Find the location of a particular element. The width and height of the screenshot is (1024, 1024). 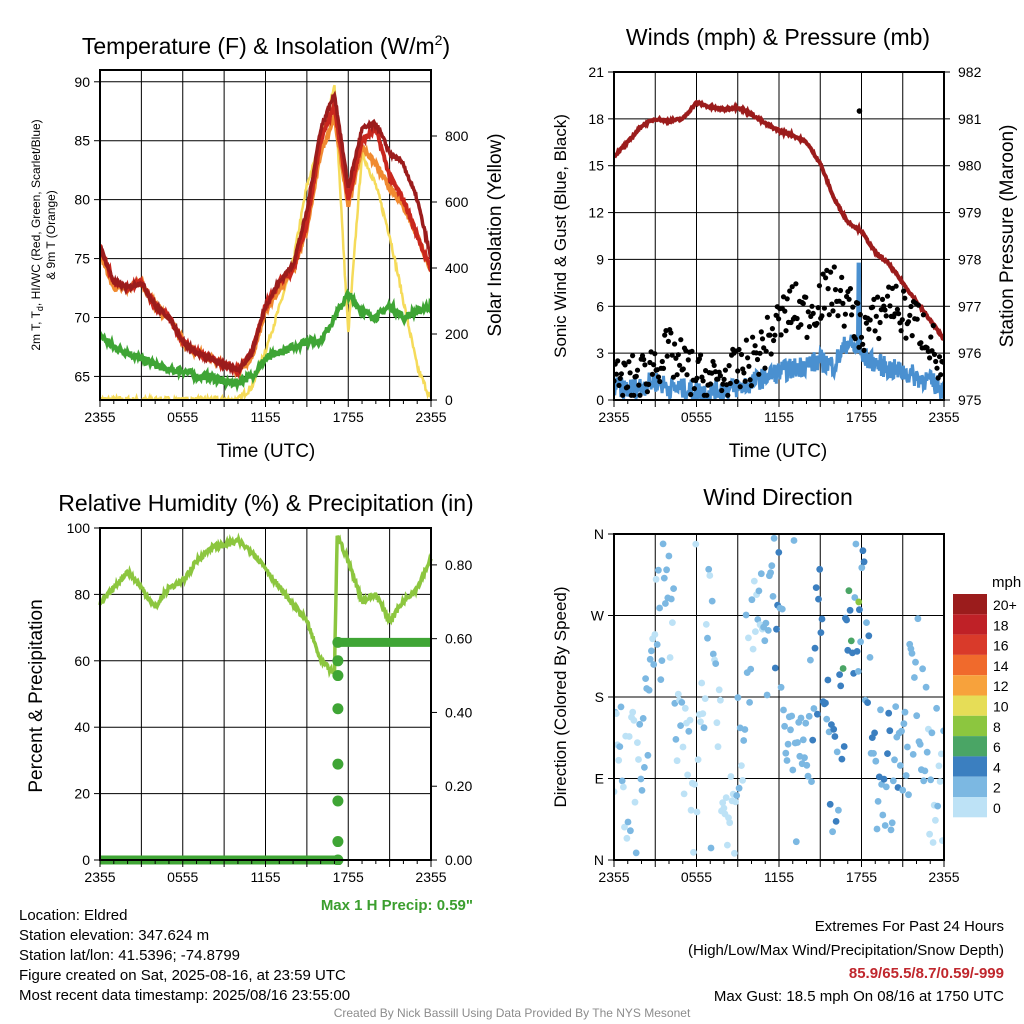

y2-tick-label: 0 is located at coordinates (449, 400).